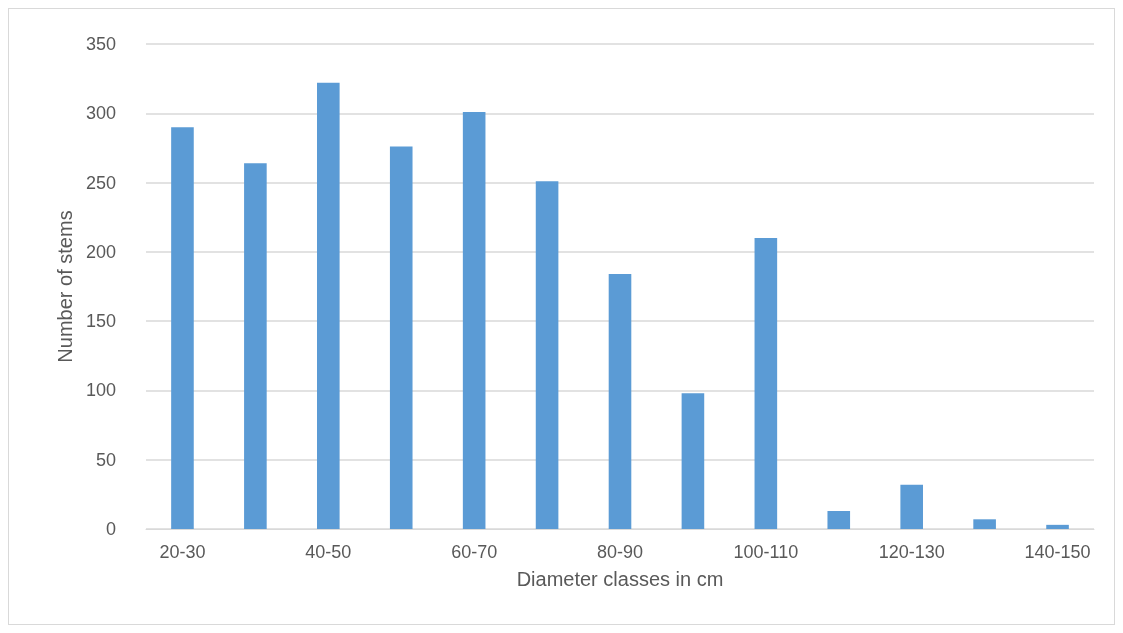 The image size is (1123, 633). Describe the element at coordinates (620, 552) in the screenshot. I see `x-tick-label: 80-90` at that location.